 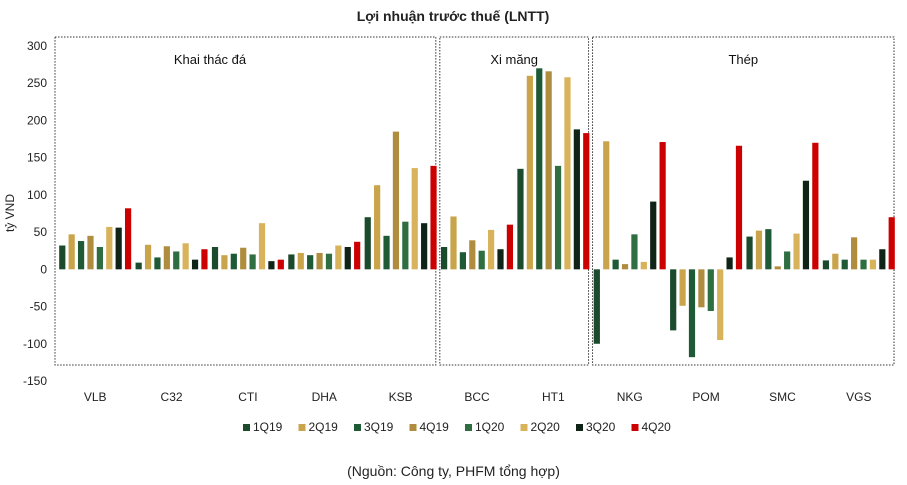 What do you see at coordinates (35, 344) in the screenshot?
I see `y-tick-label: -100` at bounding box center [35, 344].